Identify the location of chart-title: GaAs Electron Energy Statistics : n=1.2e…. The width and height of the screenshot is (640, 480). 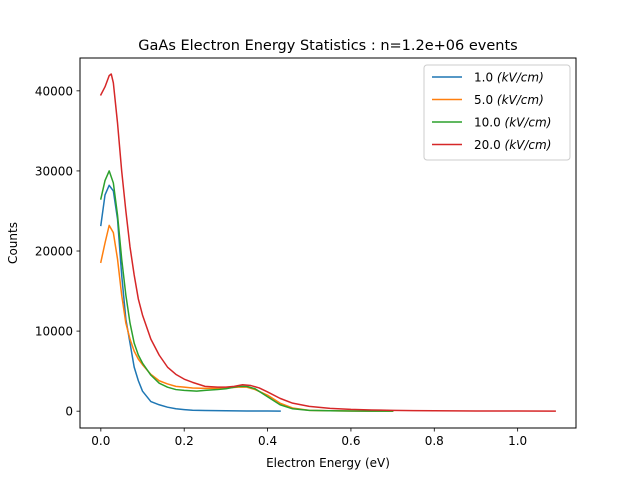
(327, 46).